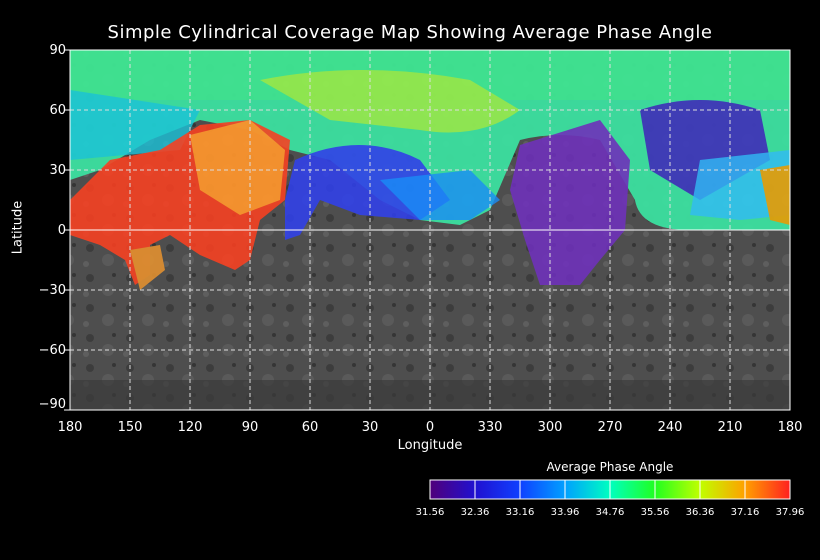  I want to click on y-tick-label: 90, so click(57, 50).